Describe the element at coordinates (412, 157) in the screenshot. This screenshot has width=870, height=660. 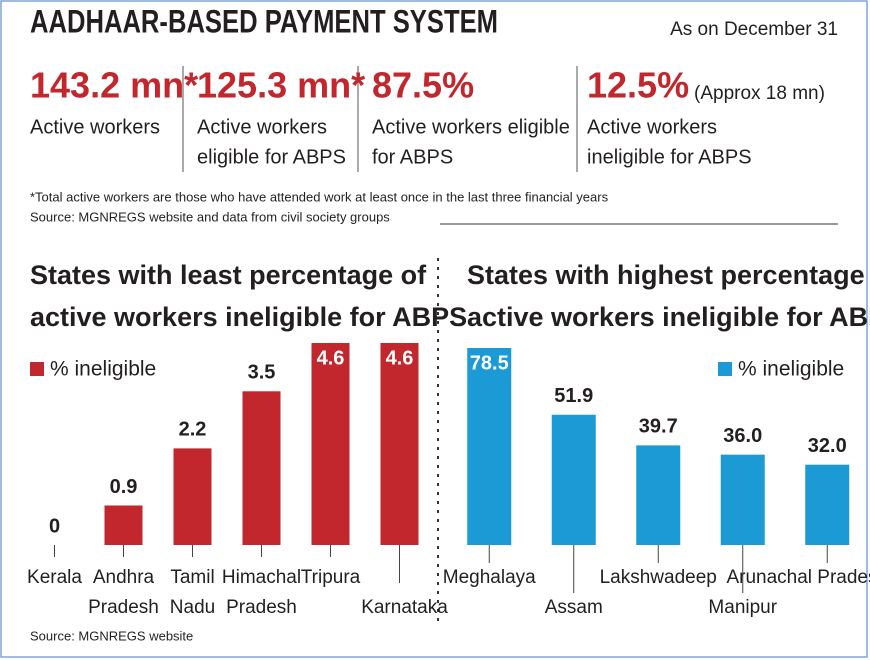
I see `stat-label: for ABPS` at that location.